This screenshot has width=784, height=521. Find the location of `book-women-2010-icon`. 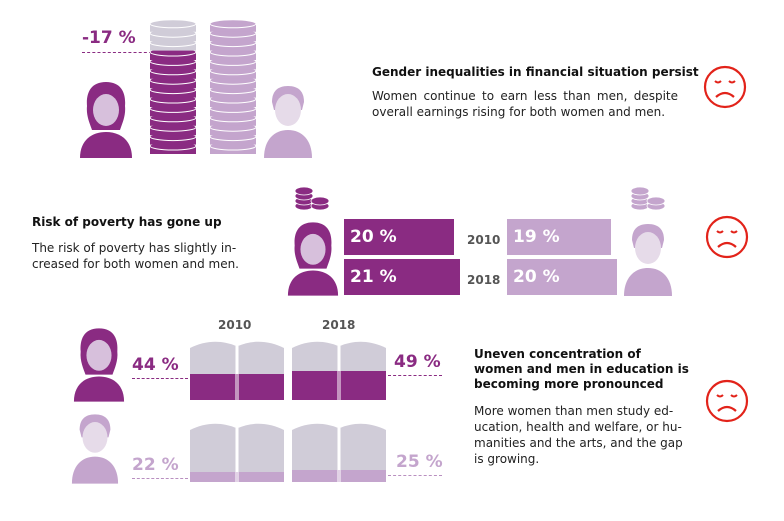

book-women-2010-icon is located at coordinates (237, 370).